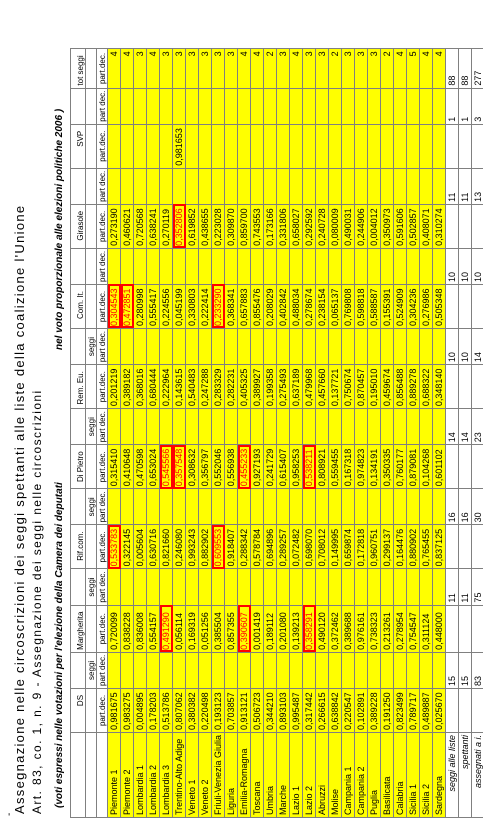  Describe the element at coordinates (218, 467) in the screenshot. I see `table-cell: 0,552046` at that location.